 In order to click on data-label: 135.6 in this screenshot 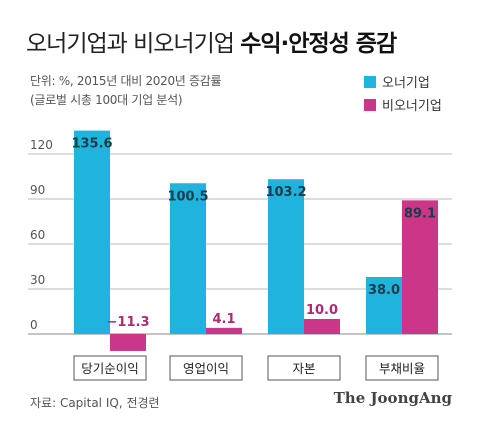, I will do `click(91, 144)`.